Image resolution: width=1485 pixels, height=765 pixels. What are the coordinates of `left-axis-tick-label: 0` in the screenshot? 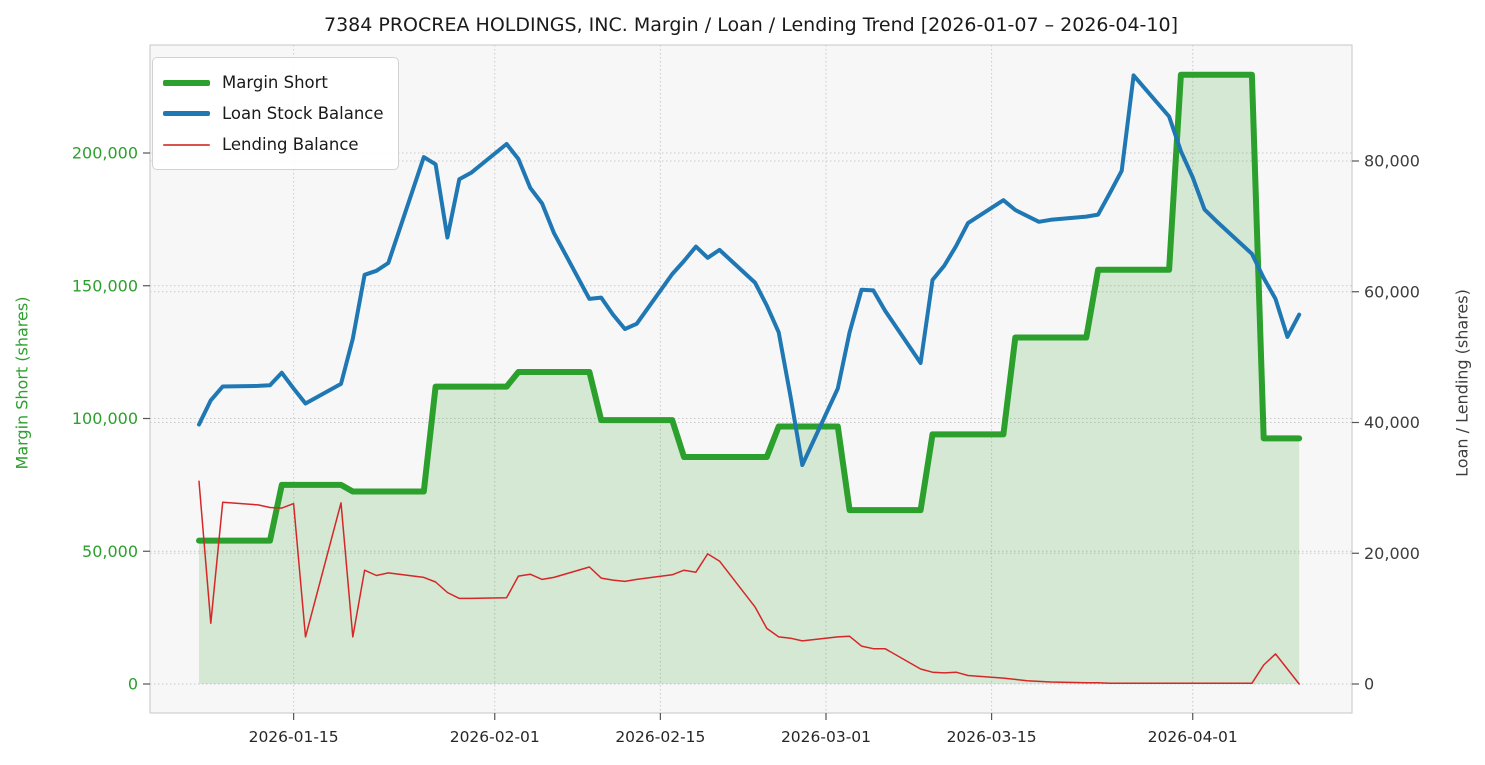 It's located at (133, 684).